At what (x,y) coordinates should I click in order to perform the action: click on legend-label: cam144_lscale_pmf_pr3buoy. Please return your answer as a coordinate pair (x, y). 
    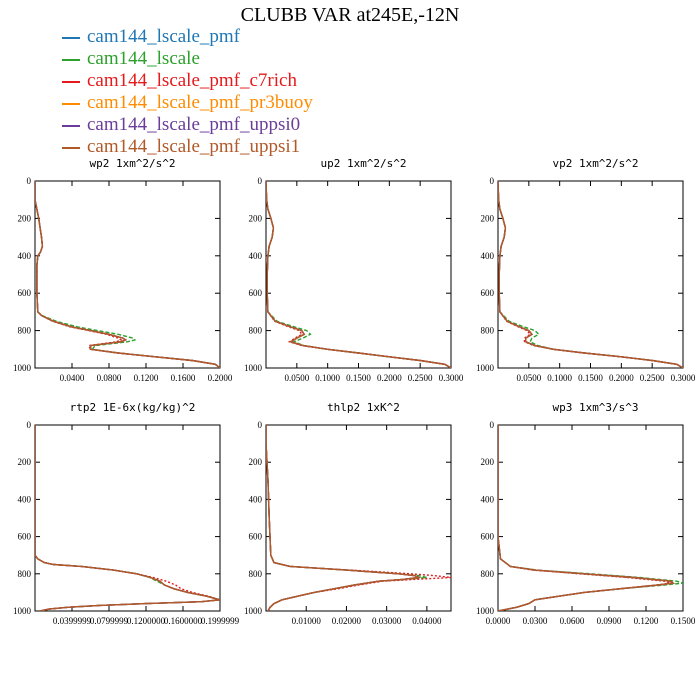
    Looking at the image, I should click on (200, 102).